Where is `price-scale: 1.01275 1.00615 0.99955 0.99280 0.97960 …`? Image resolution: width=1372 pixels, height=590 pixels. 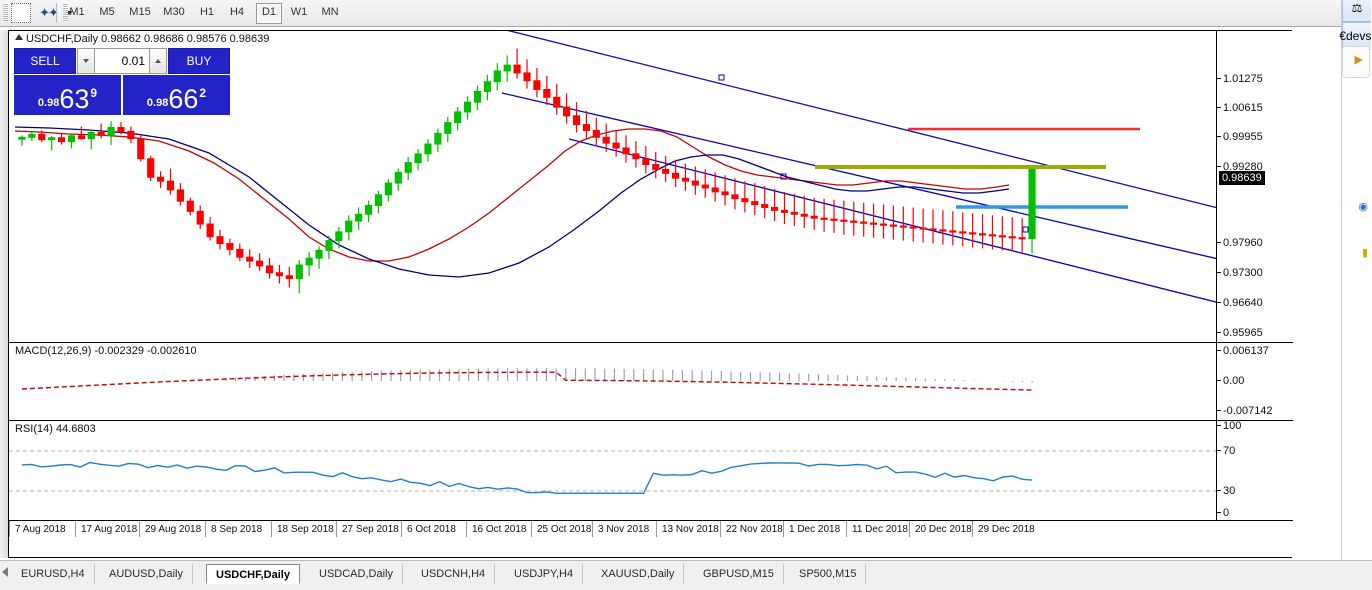 price-scale: 1.01275 1.00615 0.99955 0.99280 0.97960 … is located at coordinates (1254, 198).